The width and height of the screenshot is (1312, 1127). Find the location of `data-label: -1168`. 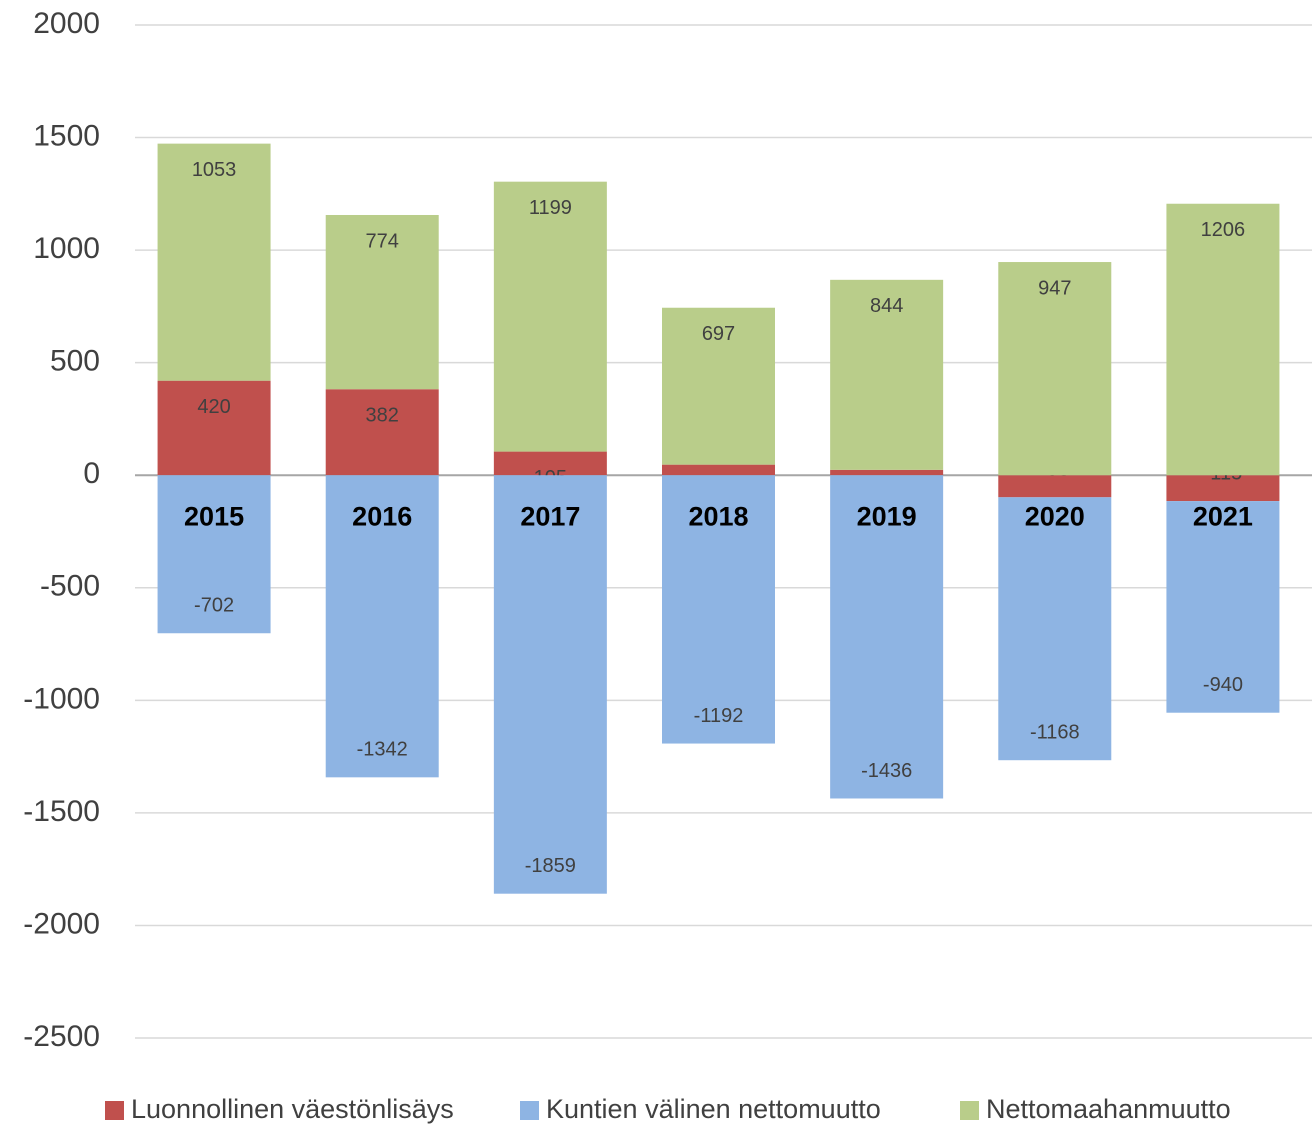

data-label: -1168 is located at coordinates (1055, 732).